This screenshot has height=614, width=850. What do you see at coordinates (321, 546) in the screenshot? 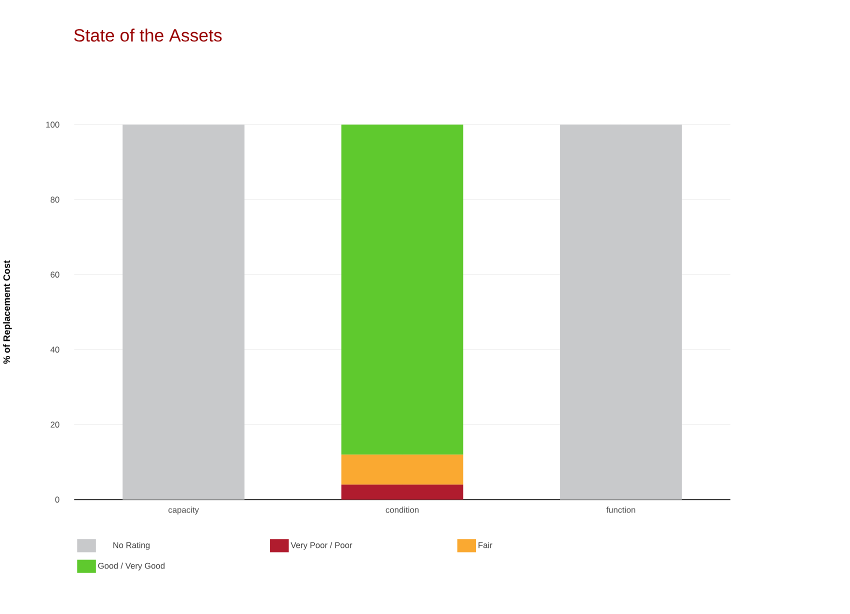
I see `legend-label: Very Poor / Poor` at bounding box center [321, 546].